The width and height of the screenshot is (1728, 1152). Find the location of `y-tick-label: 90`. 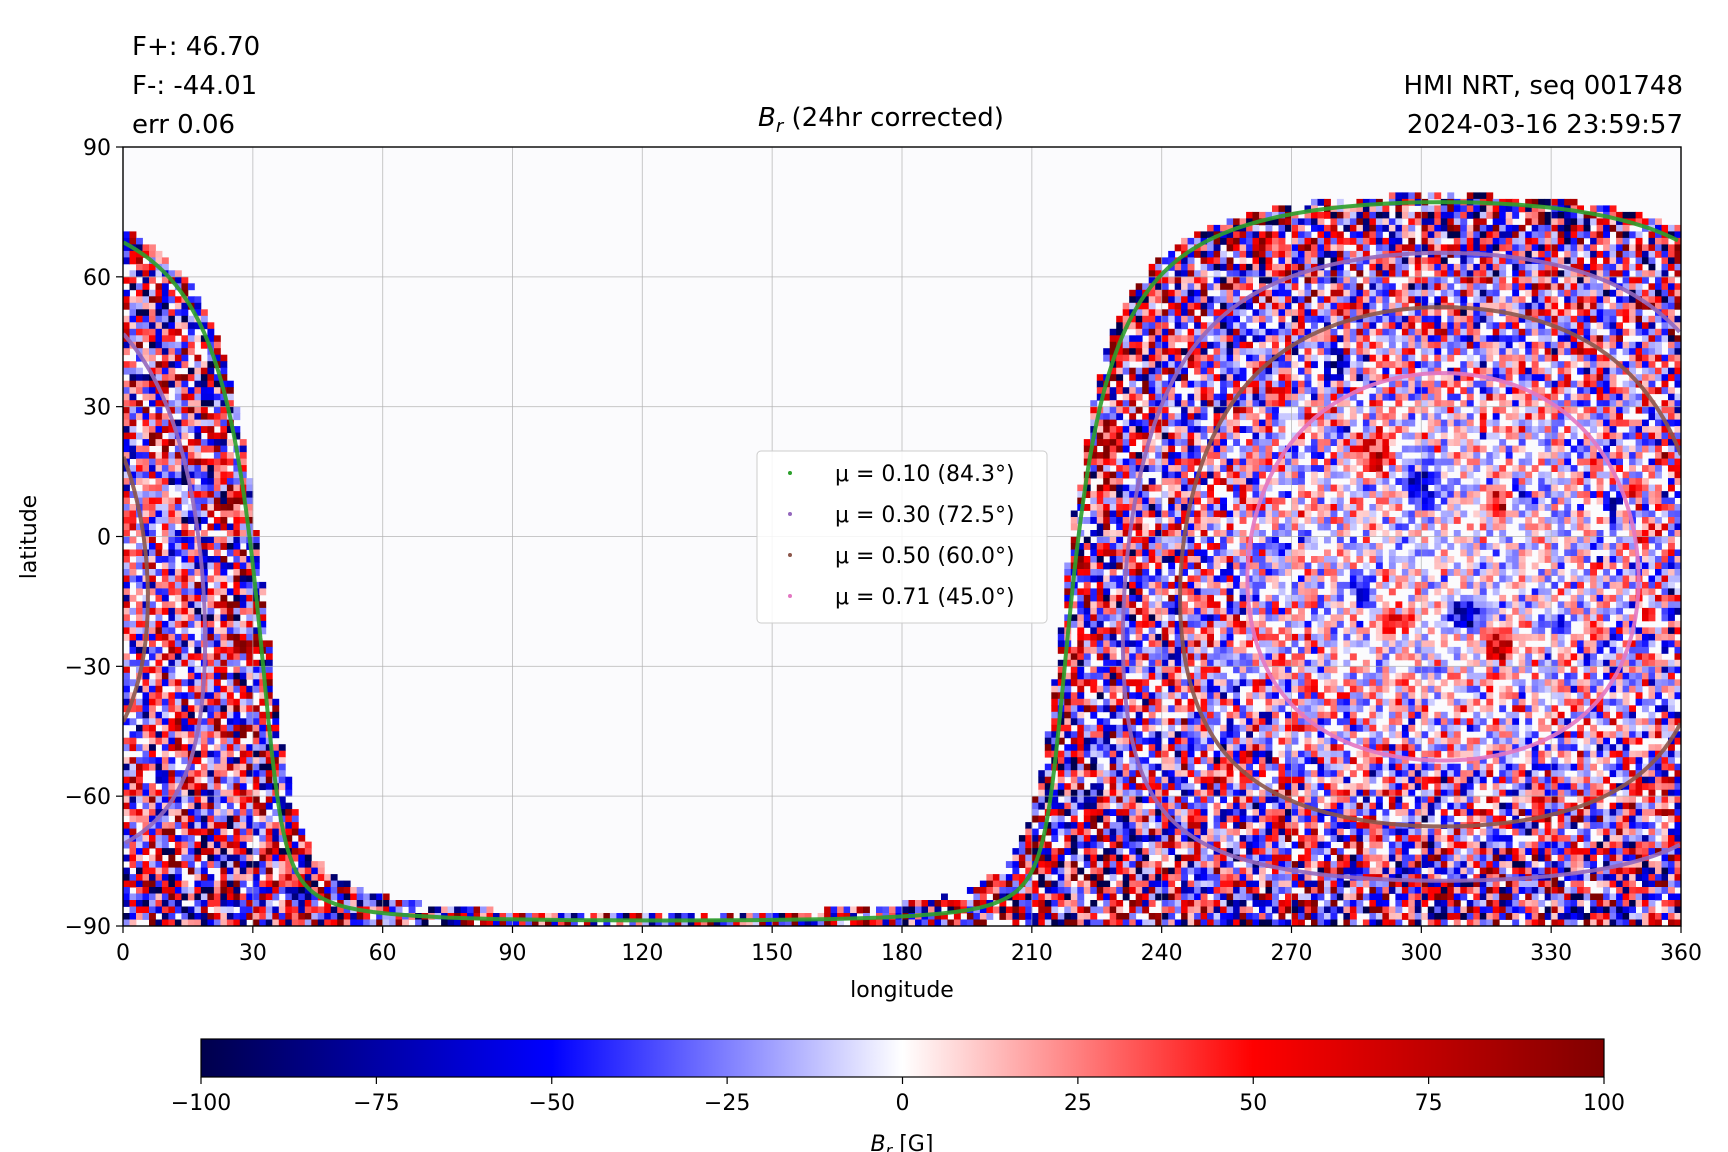

y-tick-label: 90 is located at coordinates (97, 148).